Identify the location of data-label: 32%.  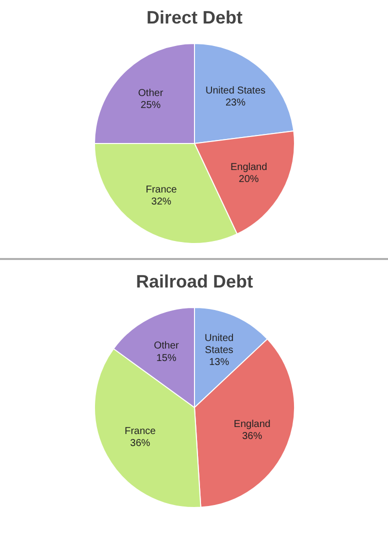
(161, 202).